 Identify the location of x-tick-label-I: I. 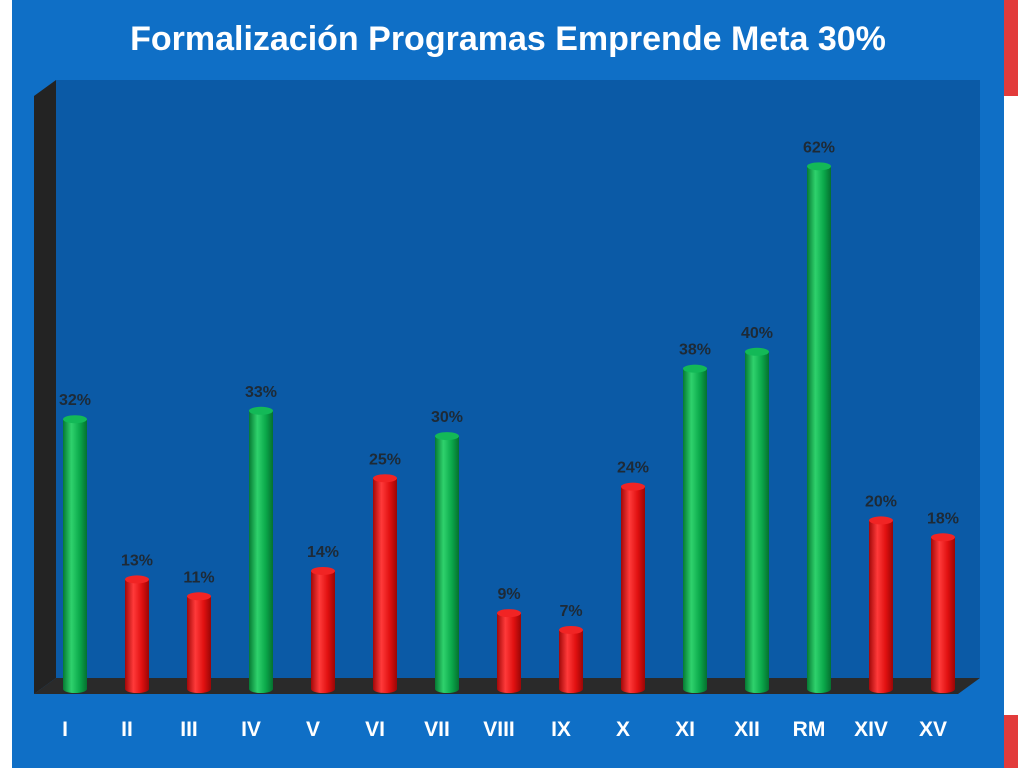
(65, 729).